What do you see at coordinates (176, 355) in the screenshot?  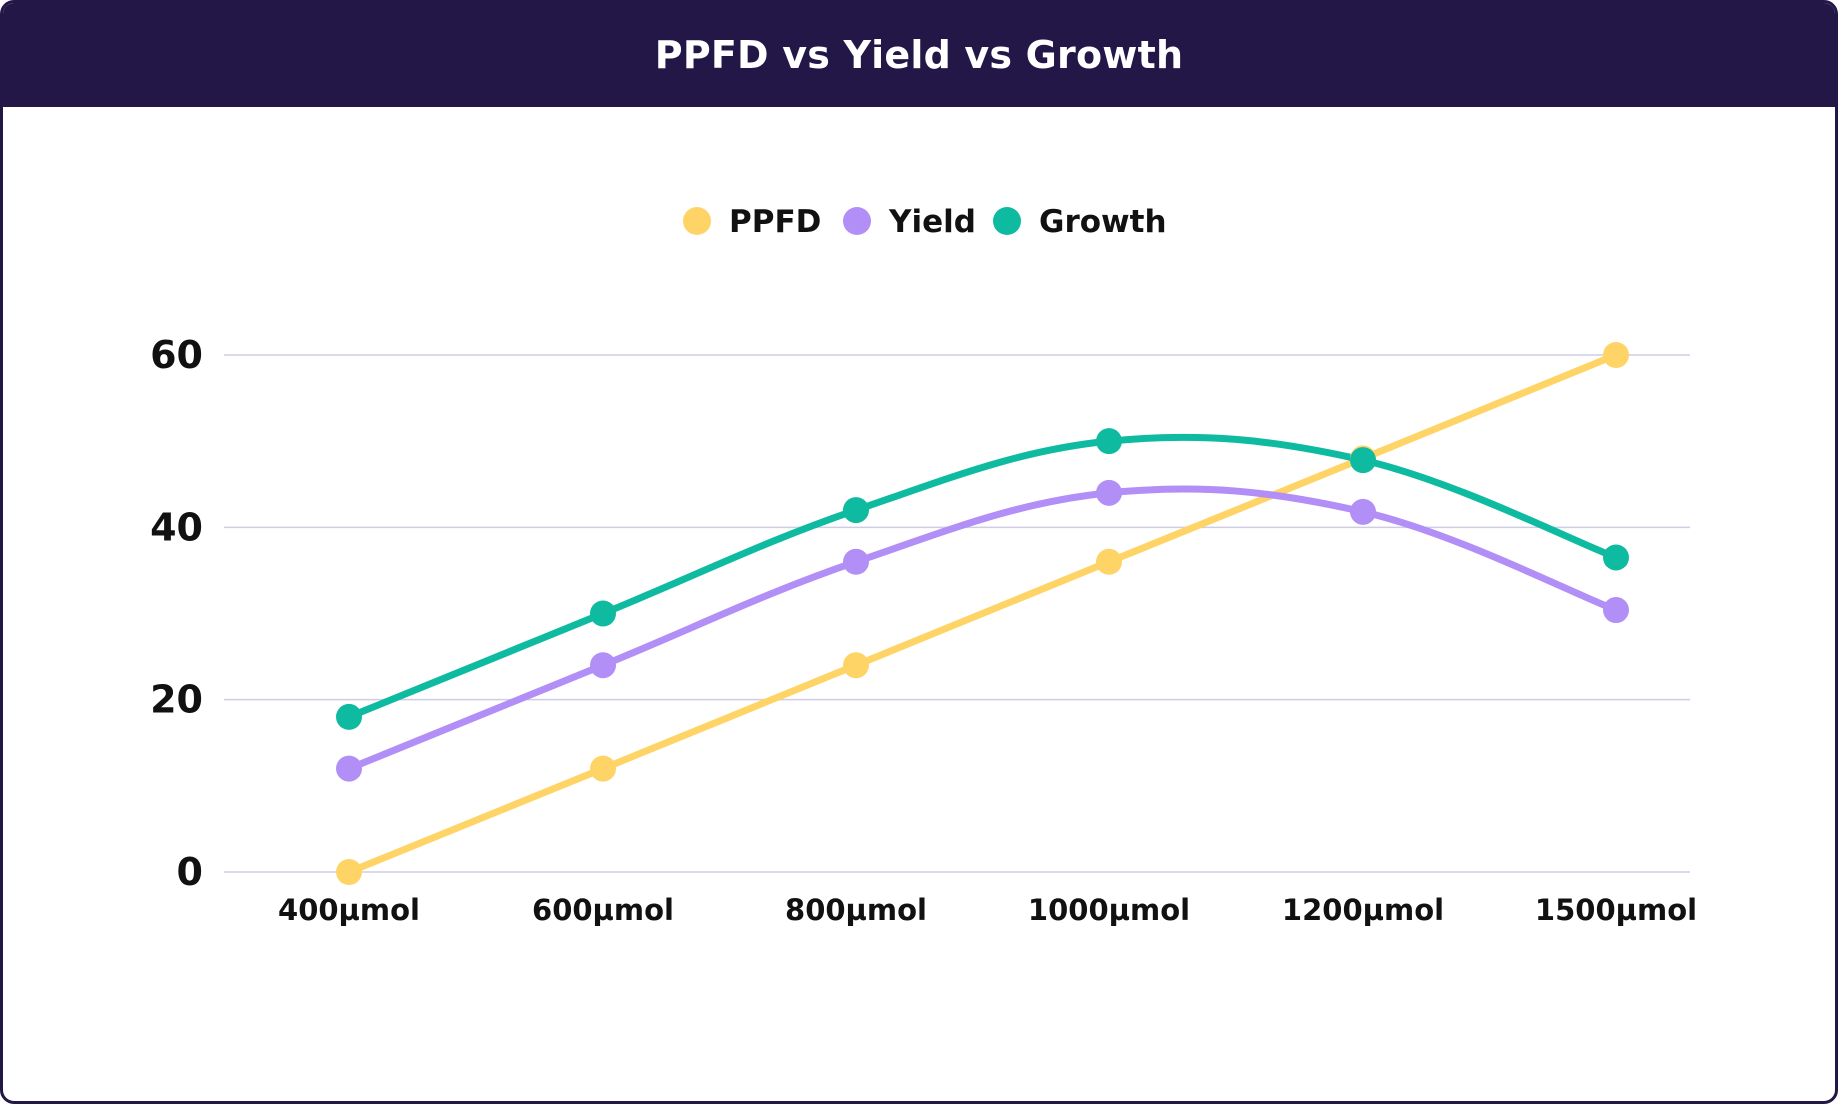 I see `y-tick-label: 60` at bounding box center [176, 355].